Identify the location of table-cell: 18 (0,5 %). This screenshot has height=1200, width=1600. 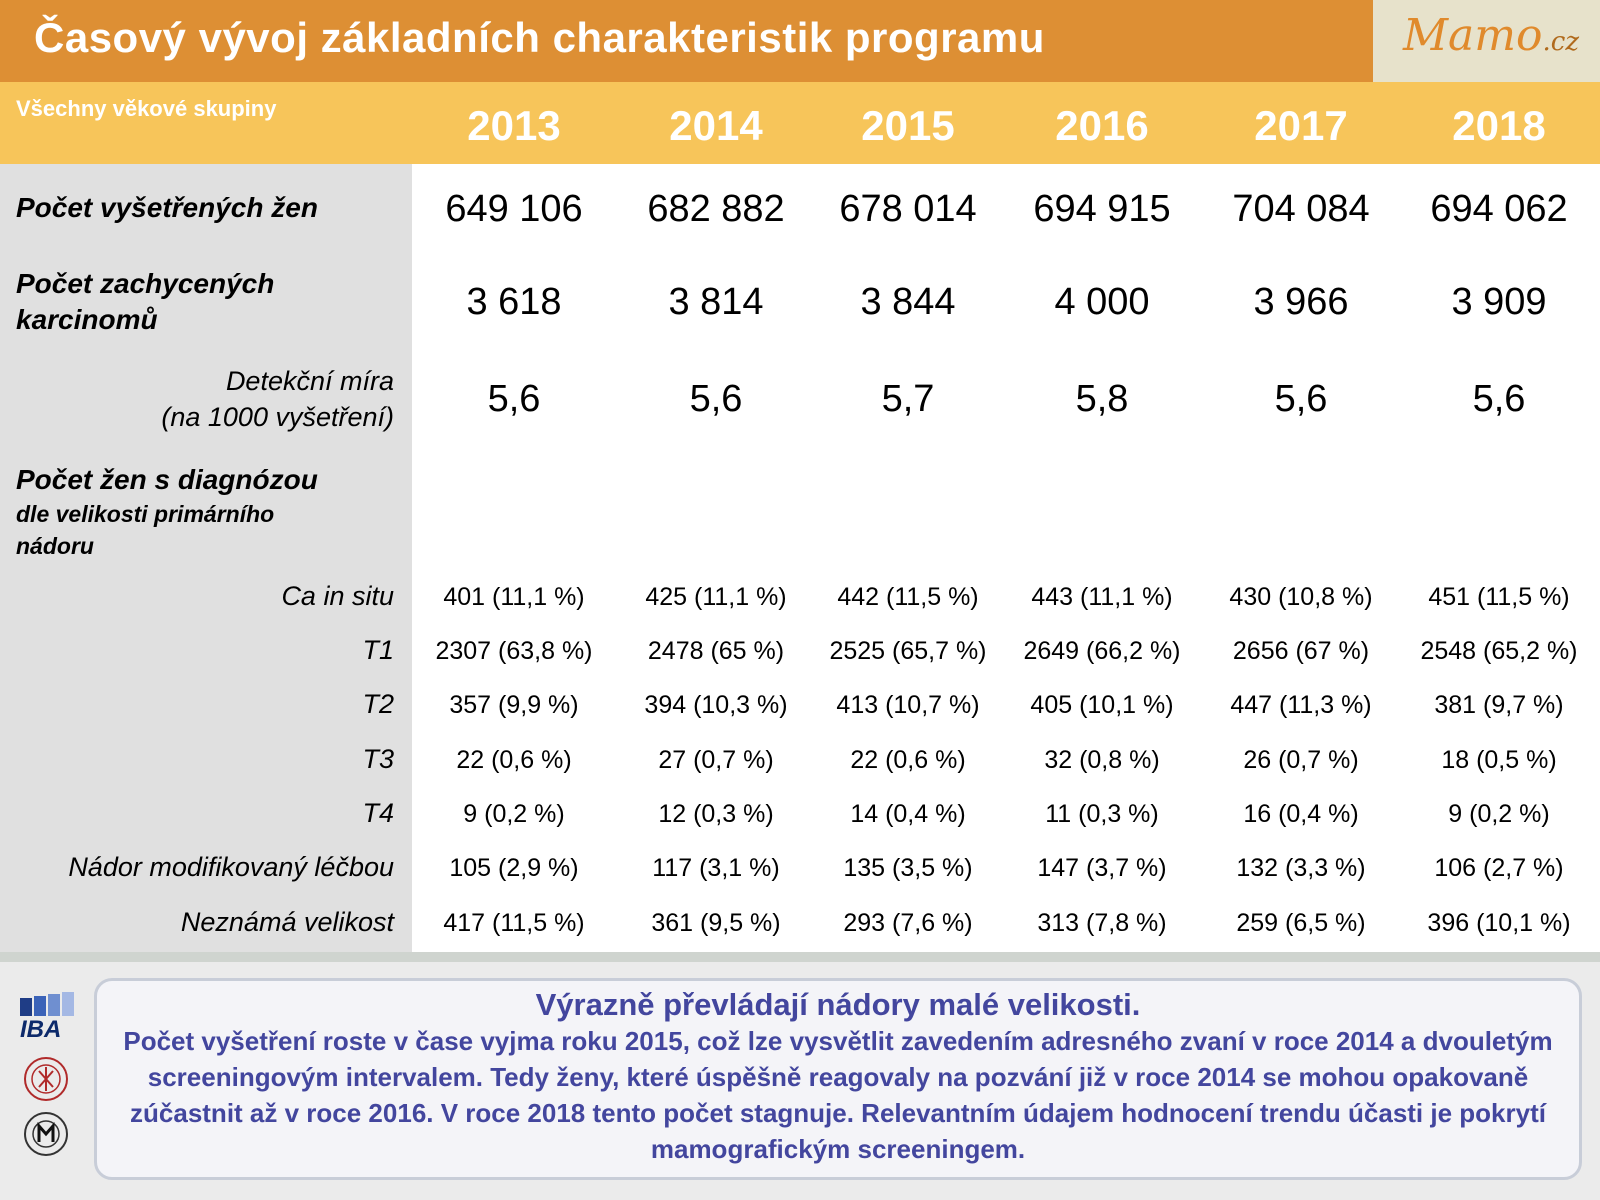
(1499, 760).